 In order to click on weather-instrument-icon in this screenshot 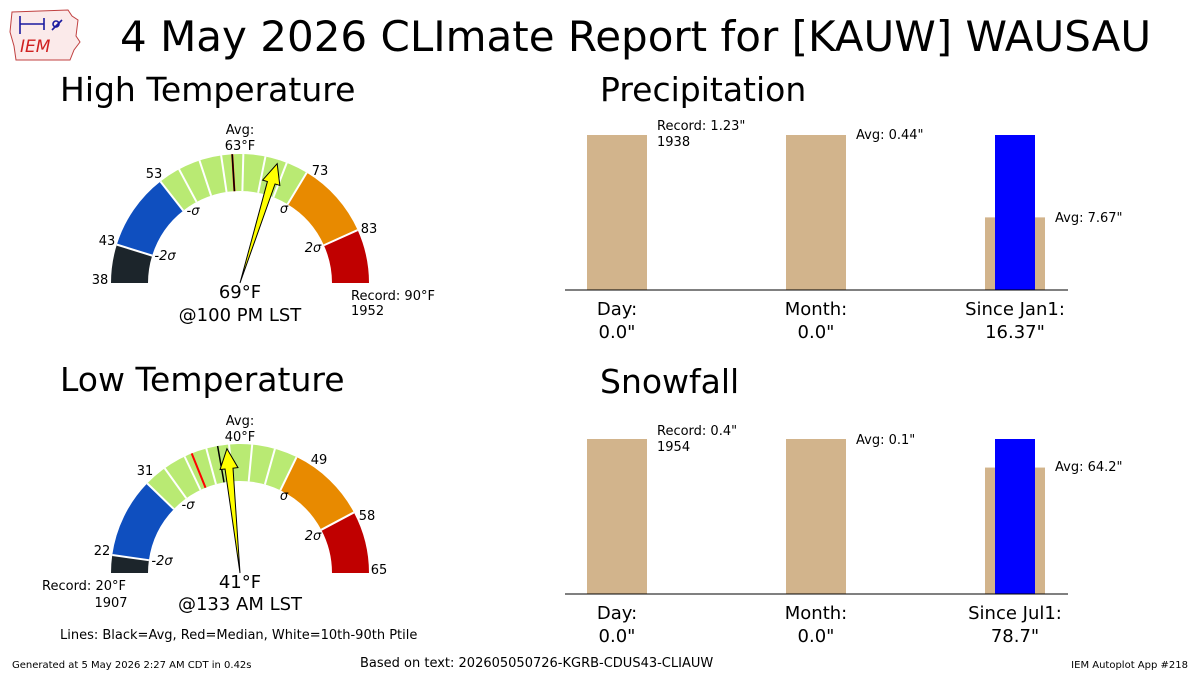, I will do `click(41, 25)`.